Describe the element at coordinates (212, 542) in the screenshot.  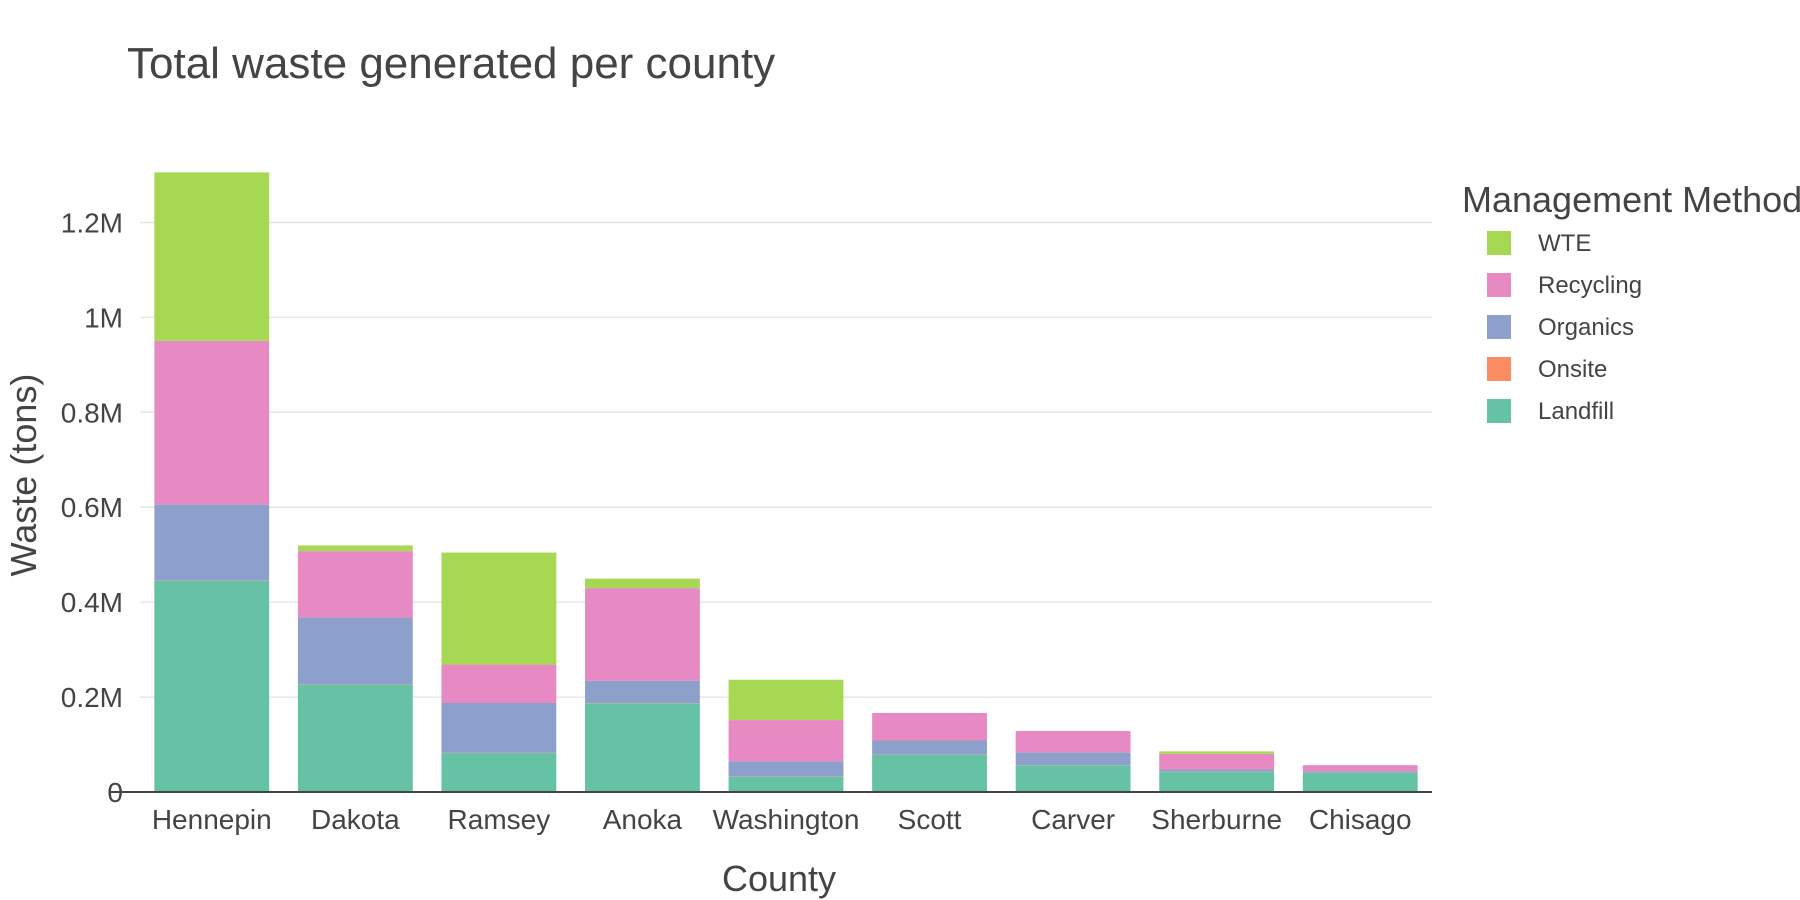
I see `bar-organics-hennepin` at that location.